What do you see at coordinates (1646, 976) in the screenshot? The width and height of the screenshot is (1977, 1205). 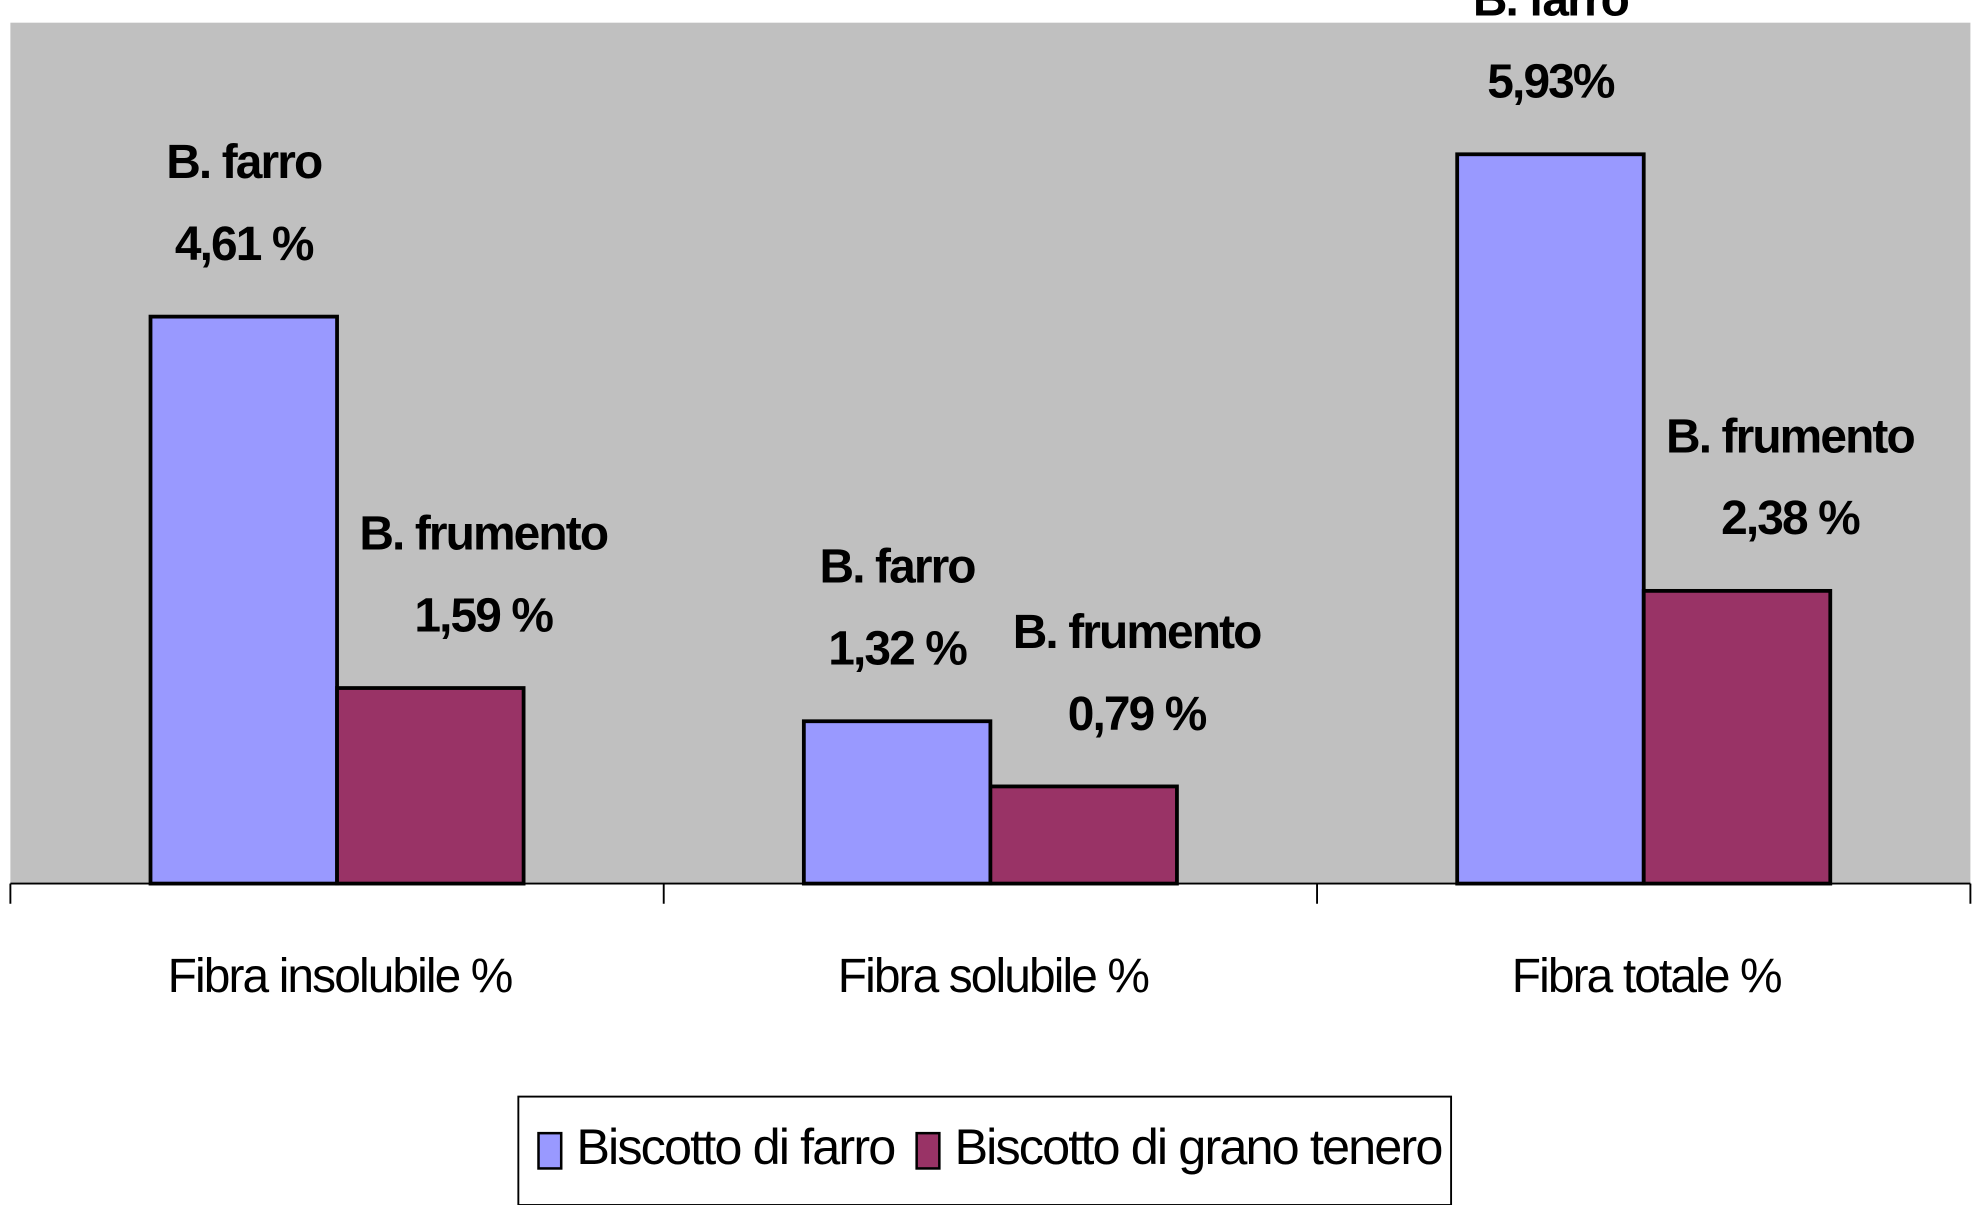 I see `x-tick-label: Fibra totale %` at bounding box center [1646, 976].